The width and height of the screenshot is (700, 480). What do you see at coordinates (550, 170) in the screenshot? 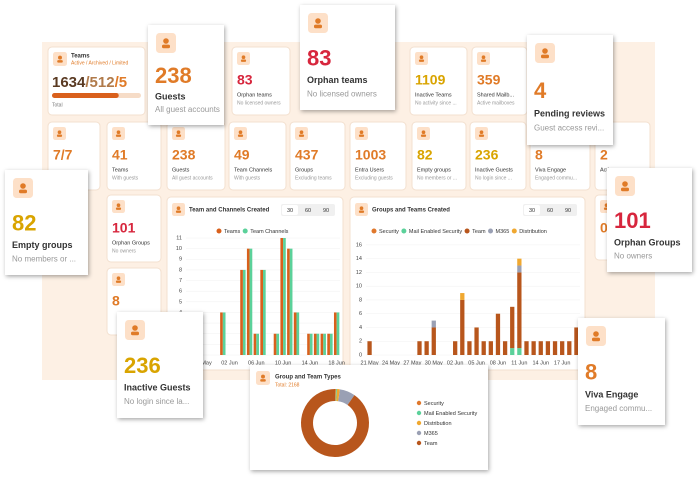
I see `tile-label: Viva Engage` at bounding box center [550, 170].